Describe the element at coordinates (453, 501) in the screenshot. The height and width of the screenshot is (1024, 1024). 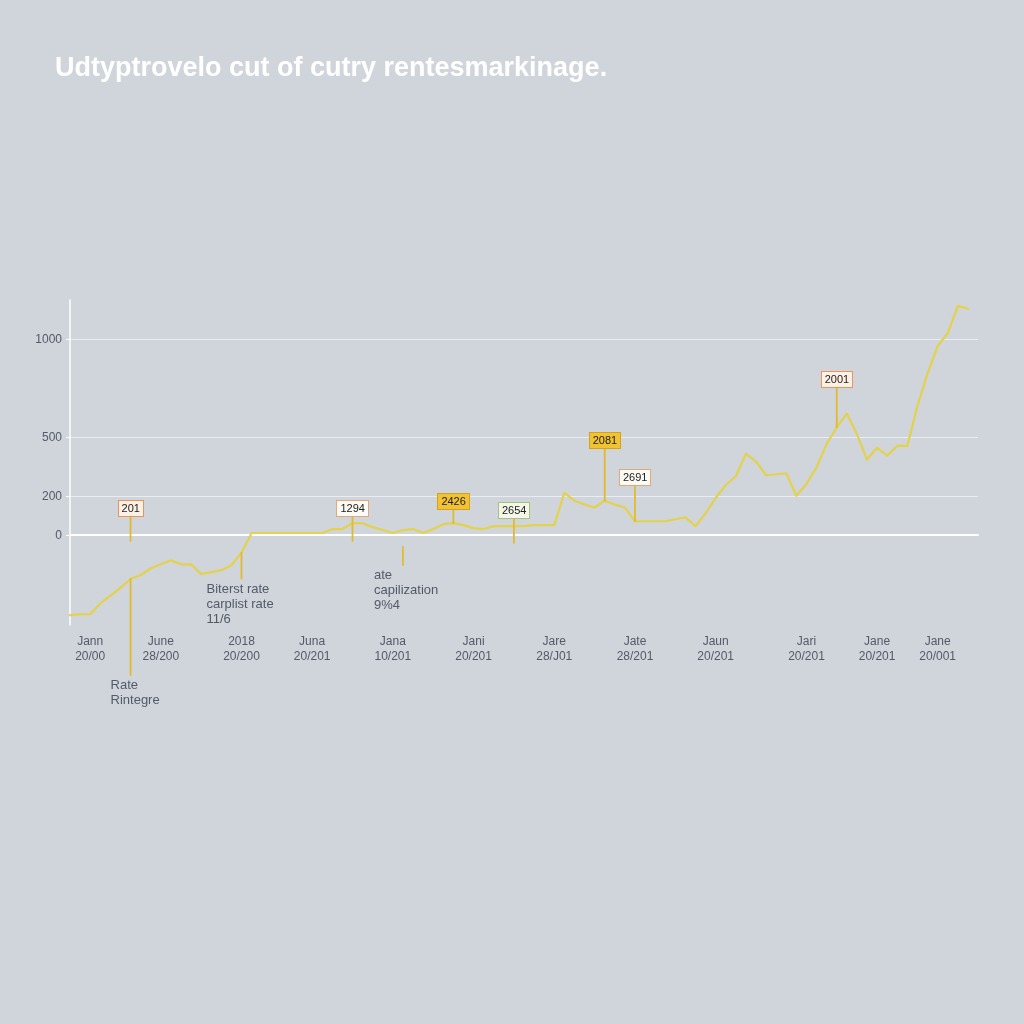
I see `annotation: 2426` at that location.